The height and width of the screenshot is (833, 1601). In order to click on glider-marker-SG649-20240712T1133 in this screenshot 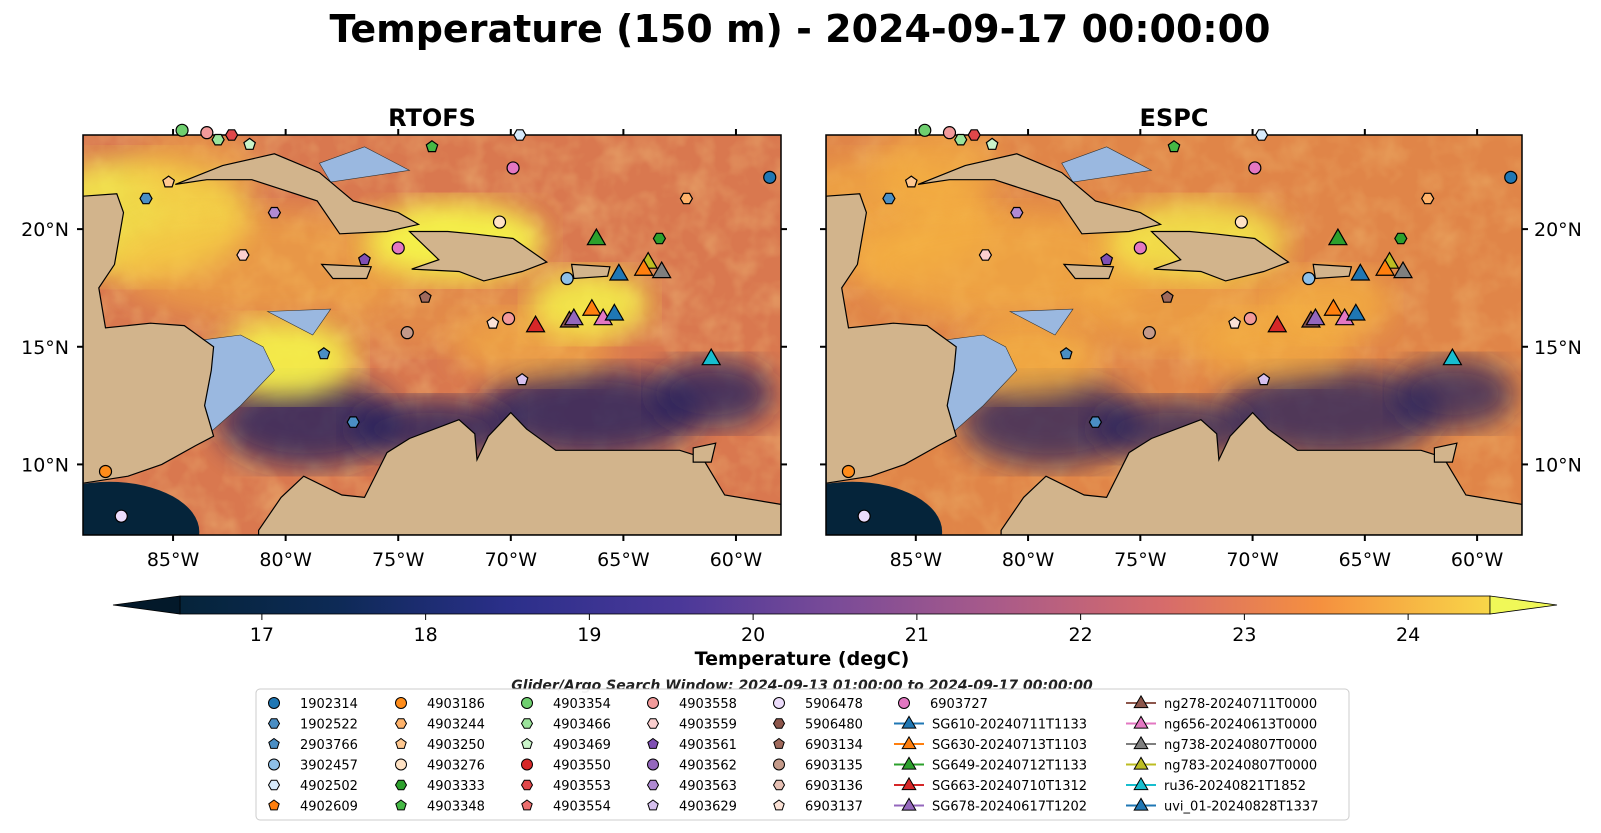, I will do `click(596, 236)`.